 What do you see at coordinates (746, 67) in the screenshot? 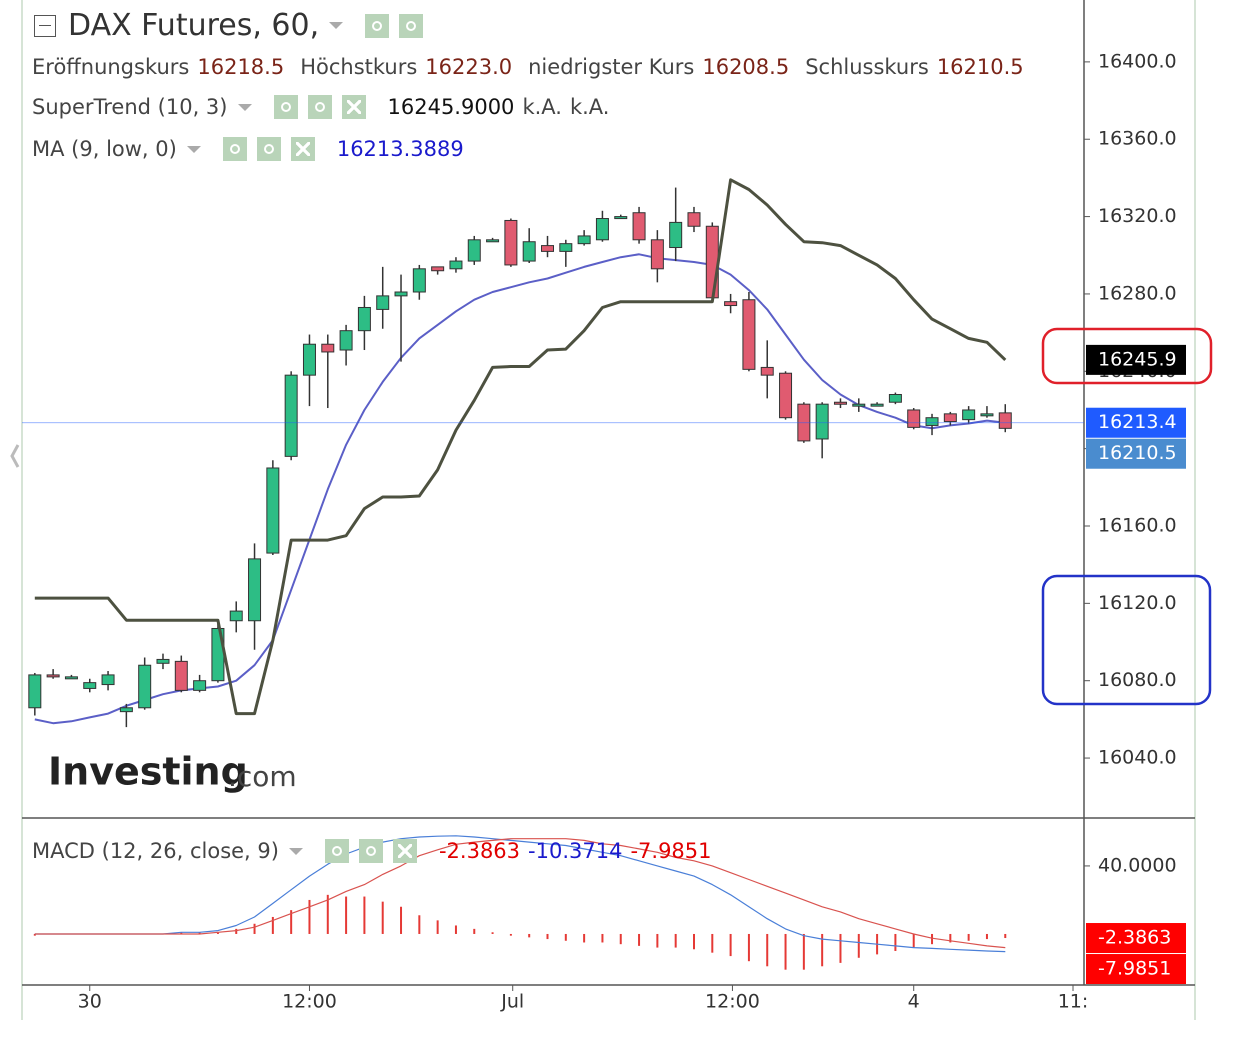
I see `ohlc-value: 16208.5` at bounding box center [746, 67].